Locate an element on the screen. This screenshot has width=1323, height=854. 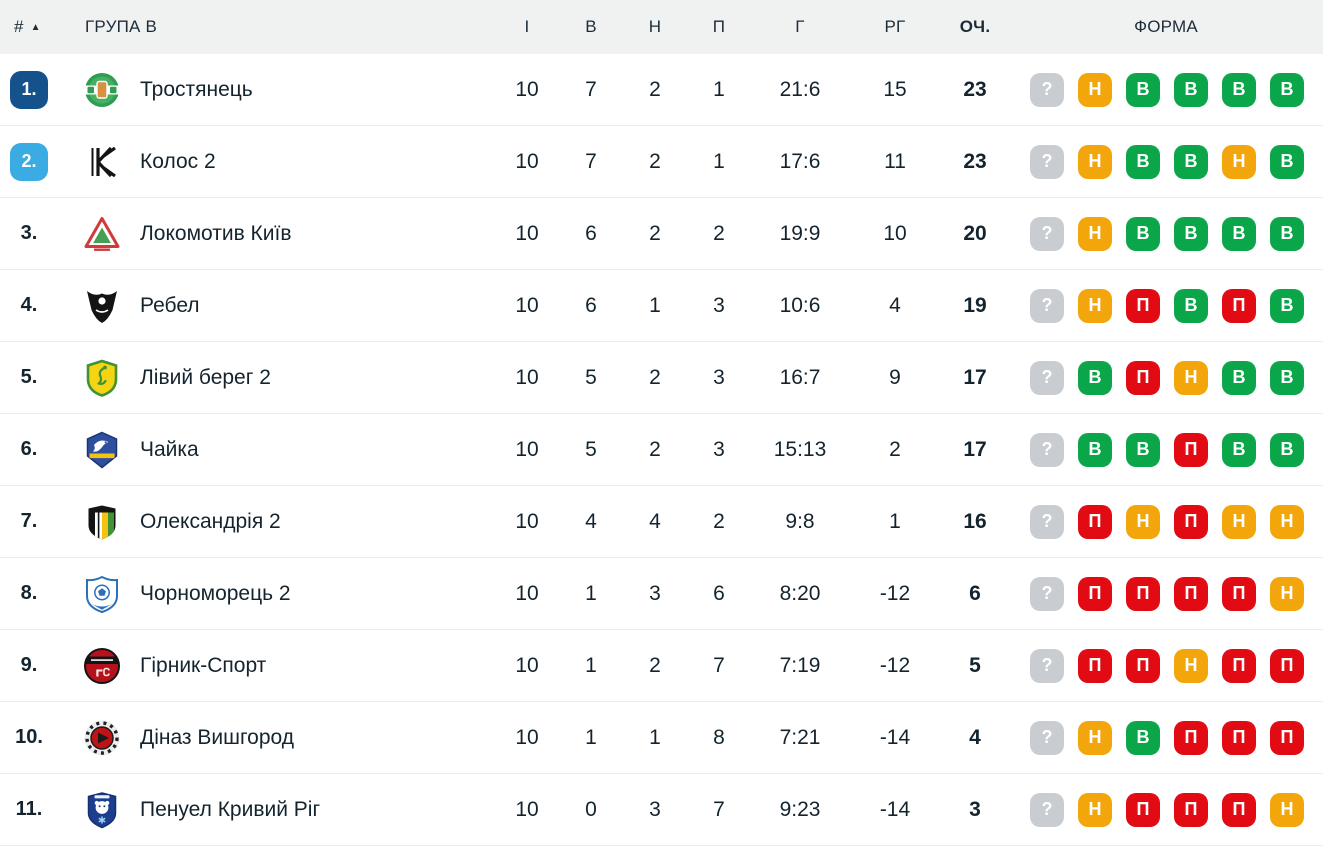
team-name: Локомотив Київ is located at coordinates (216, 233).